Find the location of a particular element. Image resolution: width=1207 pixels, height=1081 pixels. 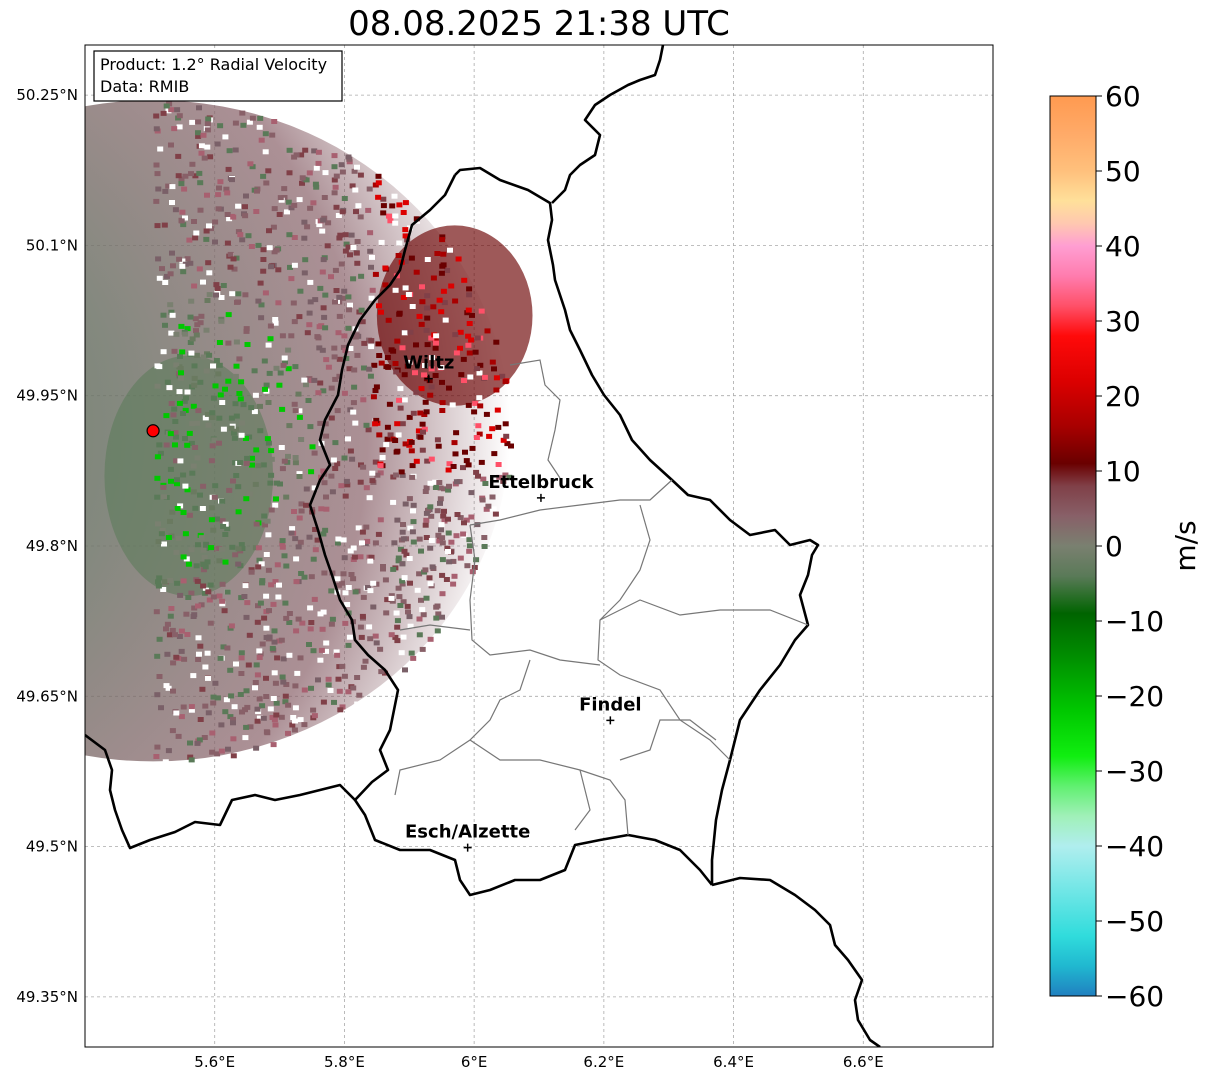

colorbar-tick-label: 20 is located at coordinates (1123, 396).